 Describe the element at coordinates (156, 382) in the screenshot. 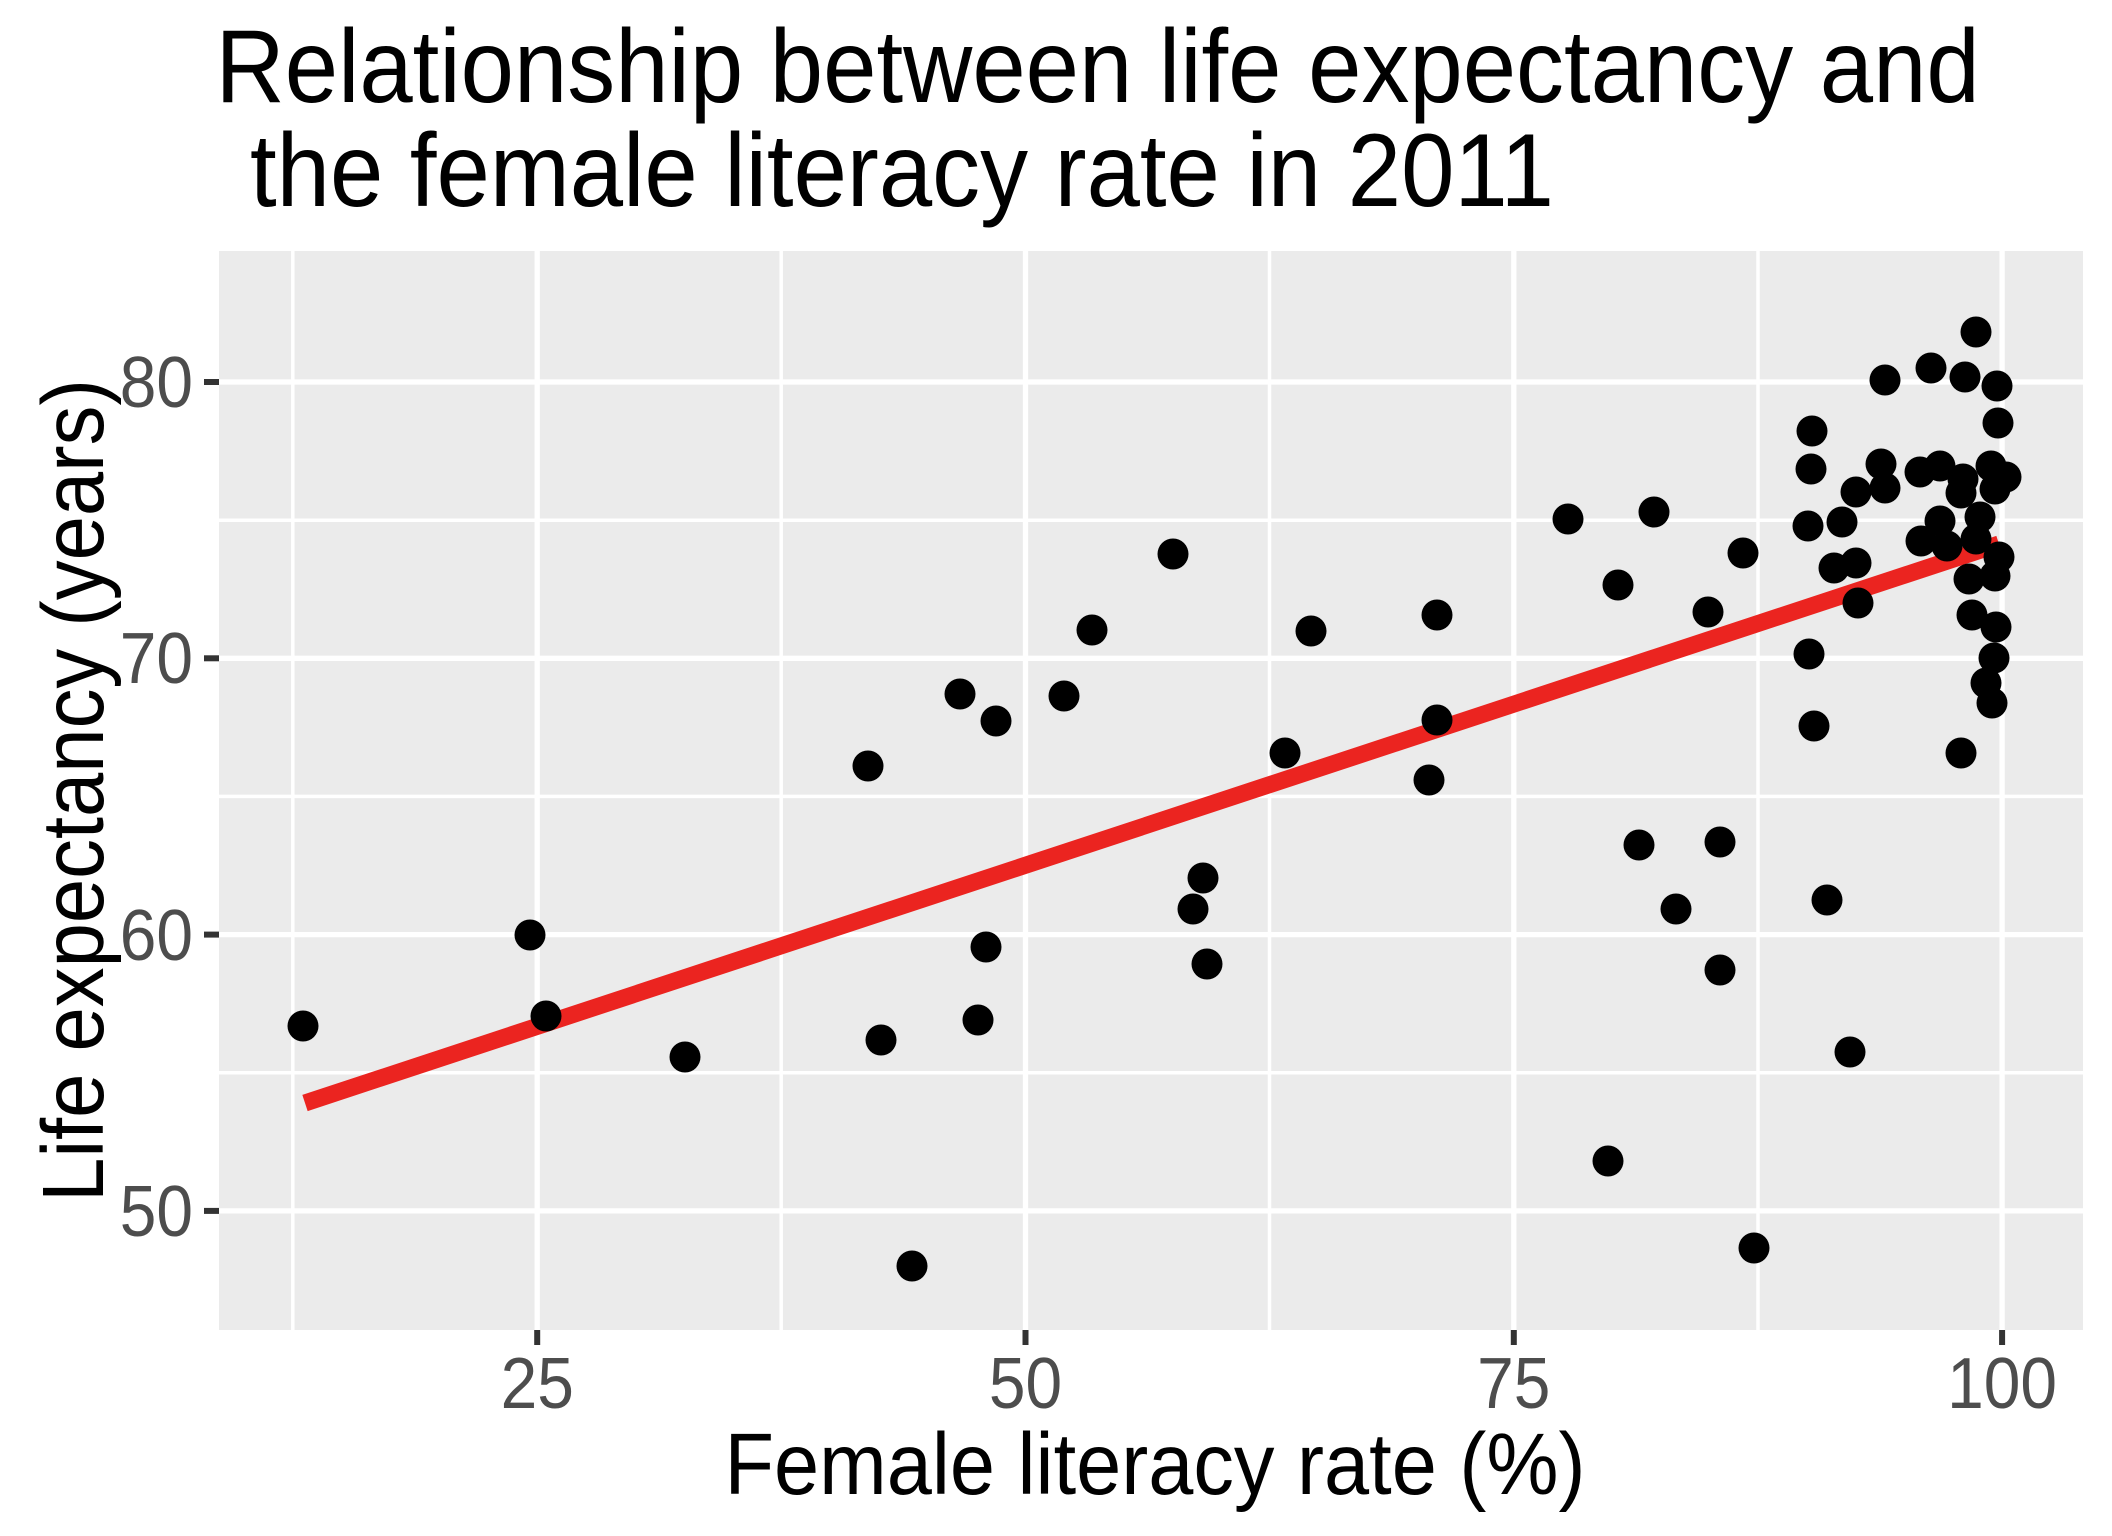

I see `svg-text: 80` at that location.